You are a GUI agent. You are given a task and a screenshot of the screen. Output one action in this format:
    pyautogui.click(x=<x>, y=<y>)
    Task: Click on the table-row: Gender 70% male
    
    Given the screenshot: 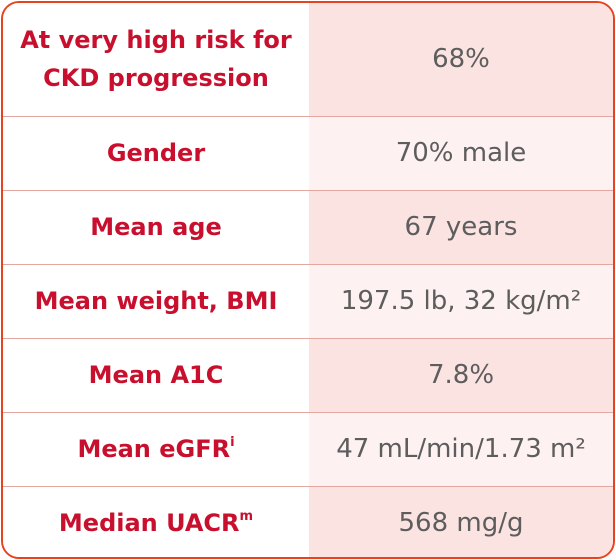 What is the action you would take?
    pyautogui.click(x=308, y=153)
    